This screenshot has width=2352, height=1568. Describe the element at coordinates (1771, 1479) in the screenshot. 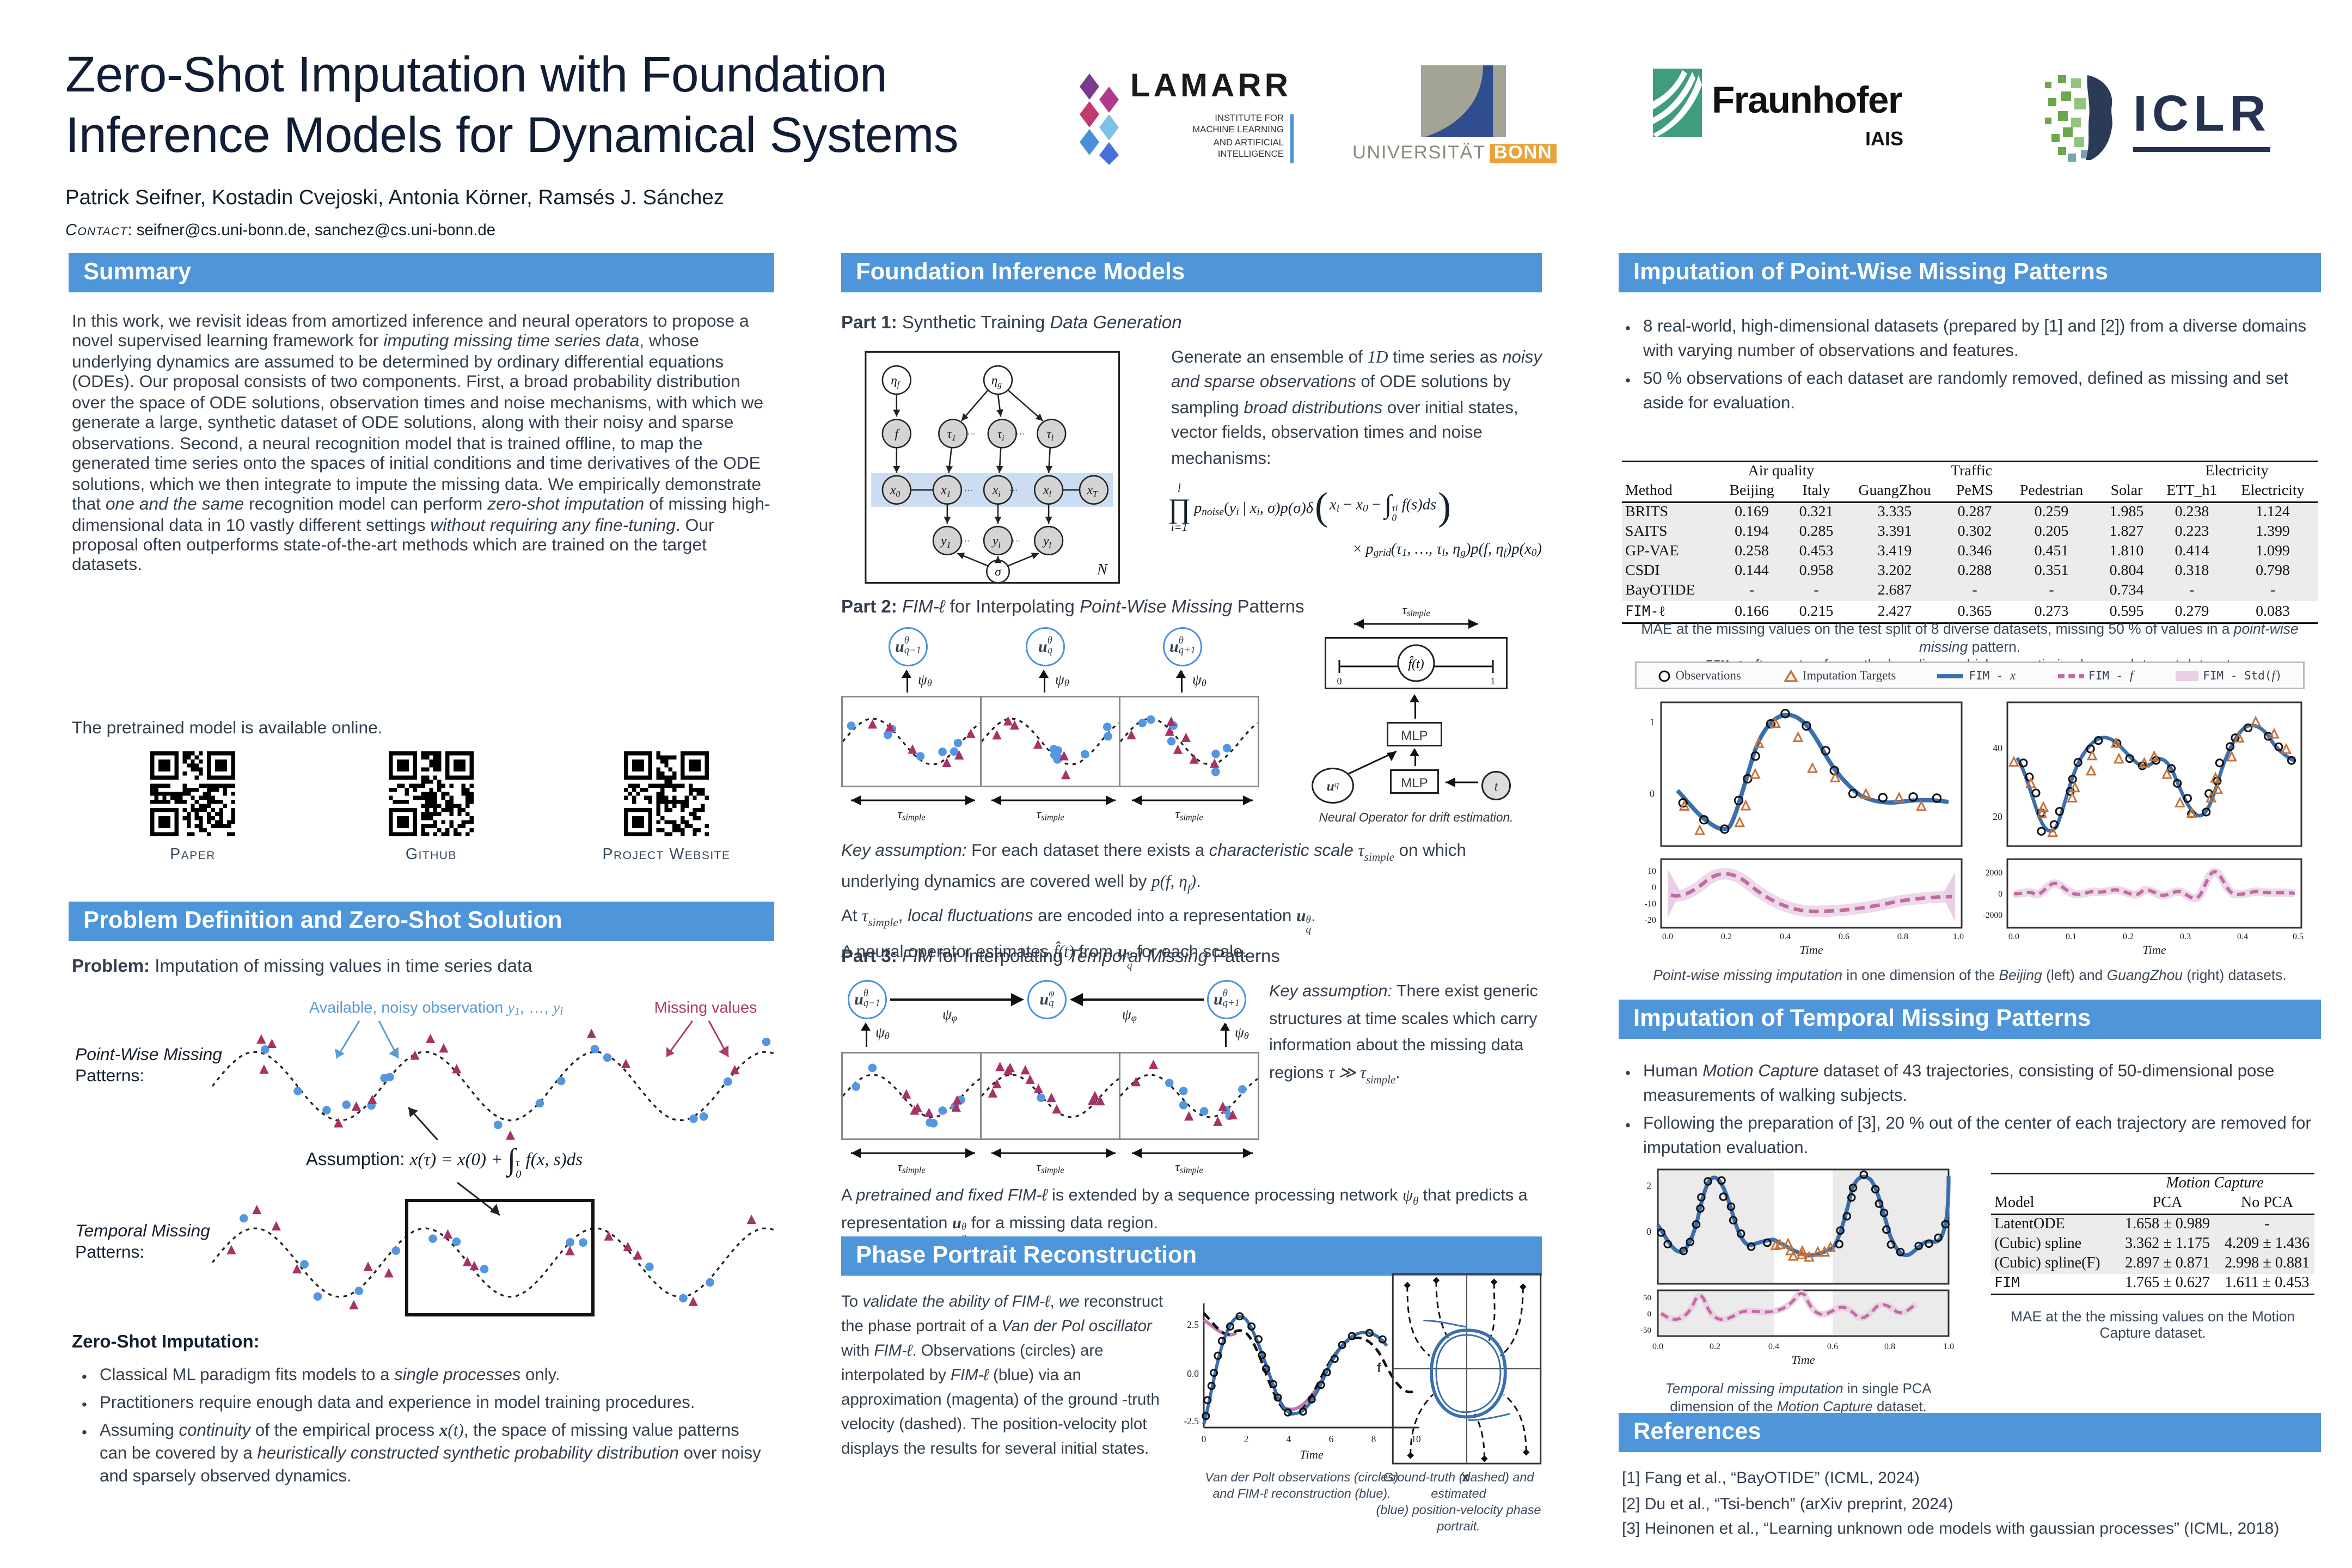

I see `reference-1: [1] Fang et al., “BayOTIDE” (ICML, 2024)` at that location.